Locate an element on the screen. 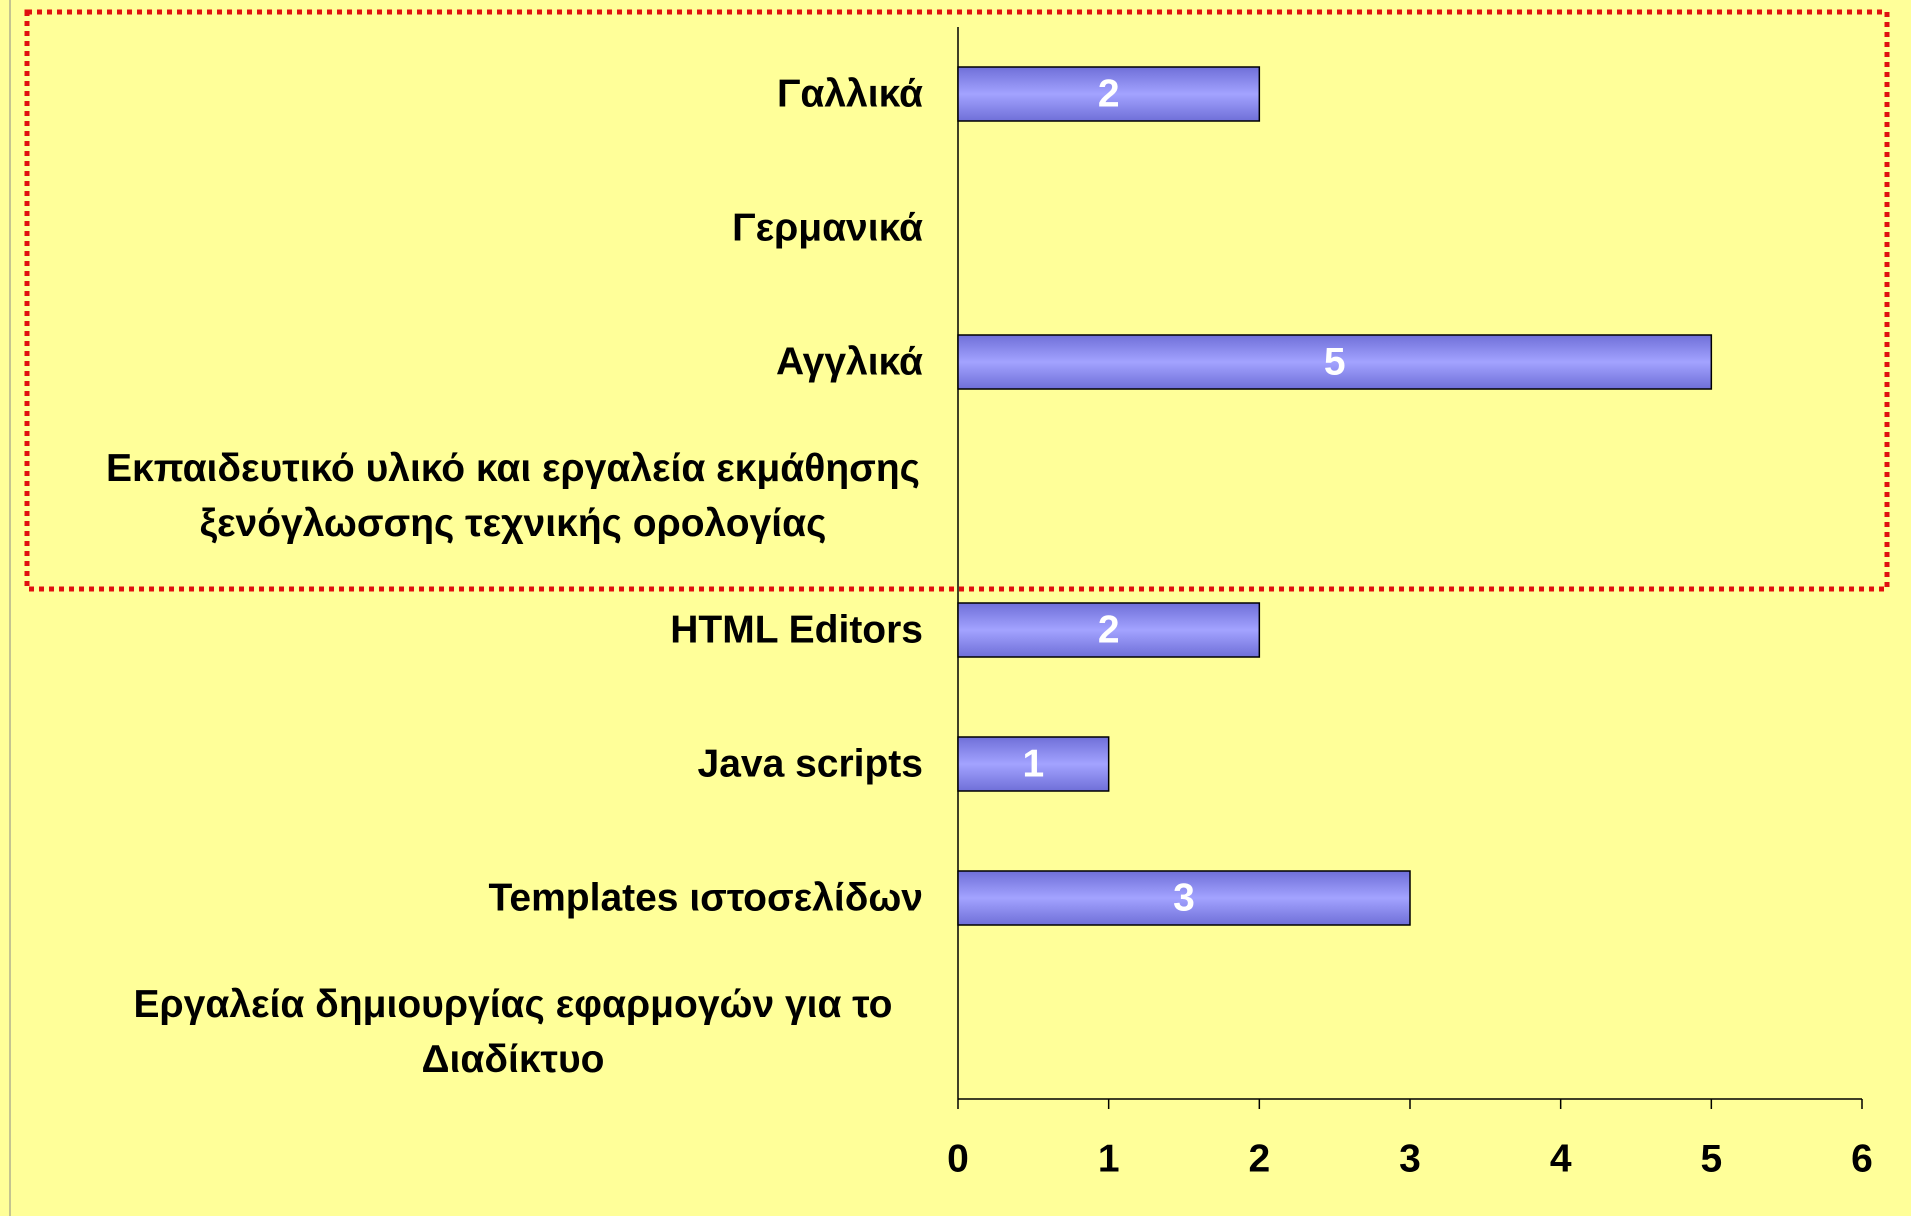 This screenshot has width=1911, height=1216. category-text: Templates ιστοσελίδων is located at coordinates (705, 898).